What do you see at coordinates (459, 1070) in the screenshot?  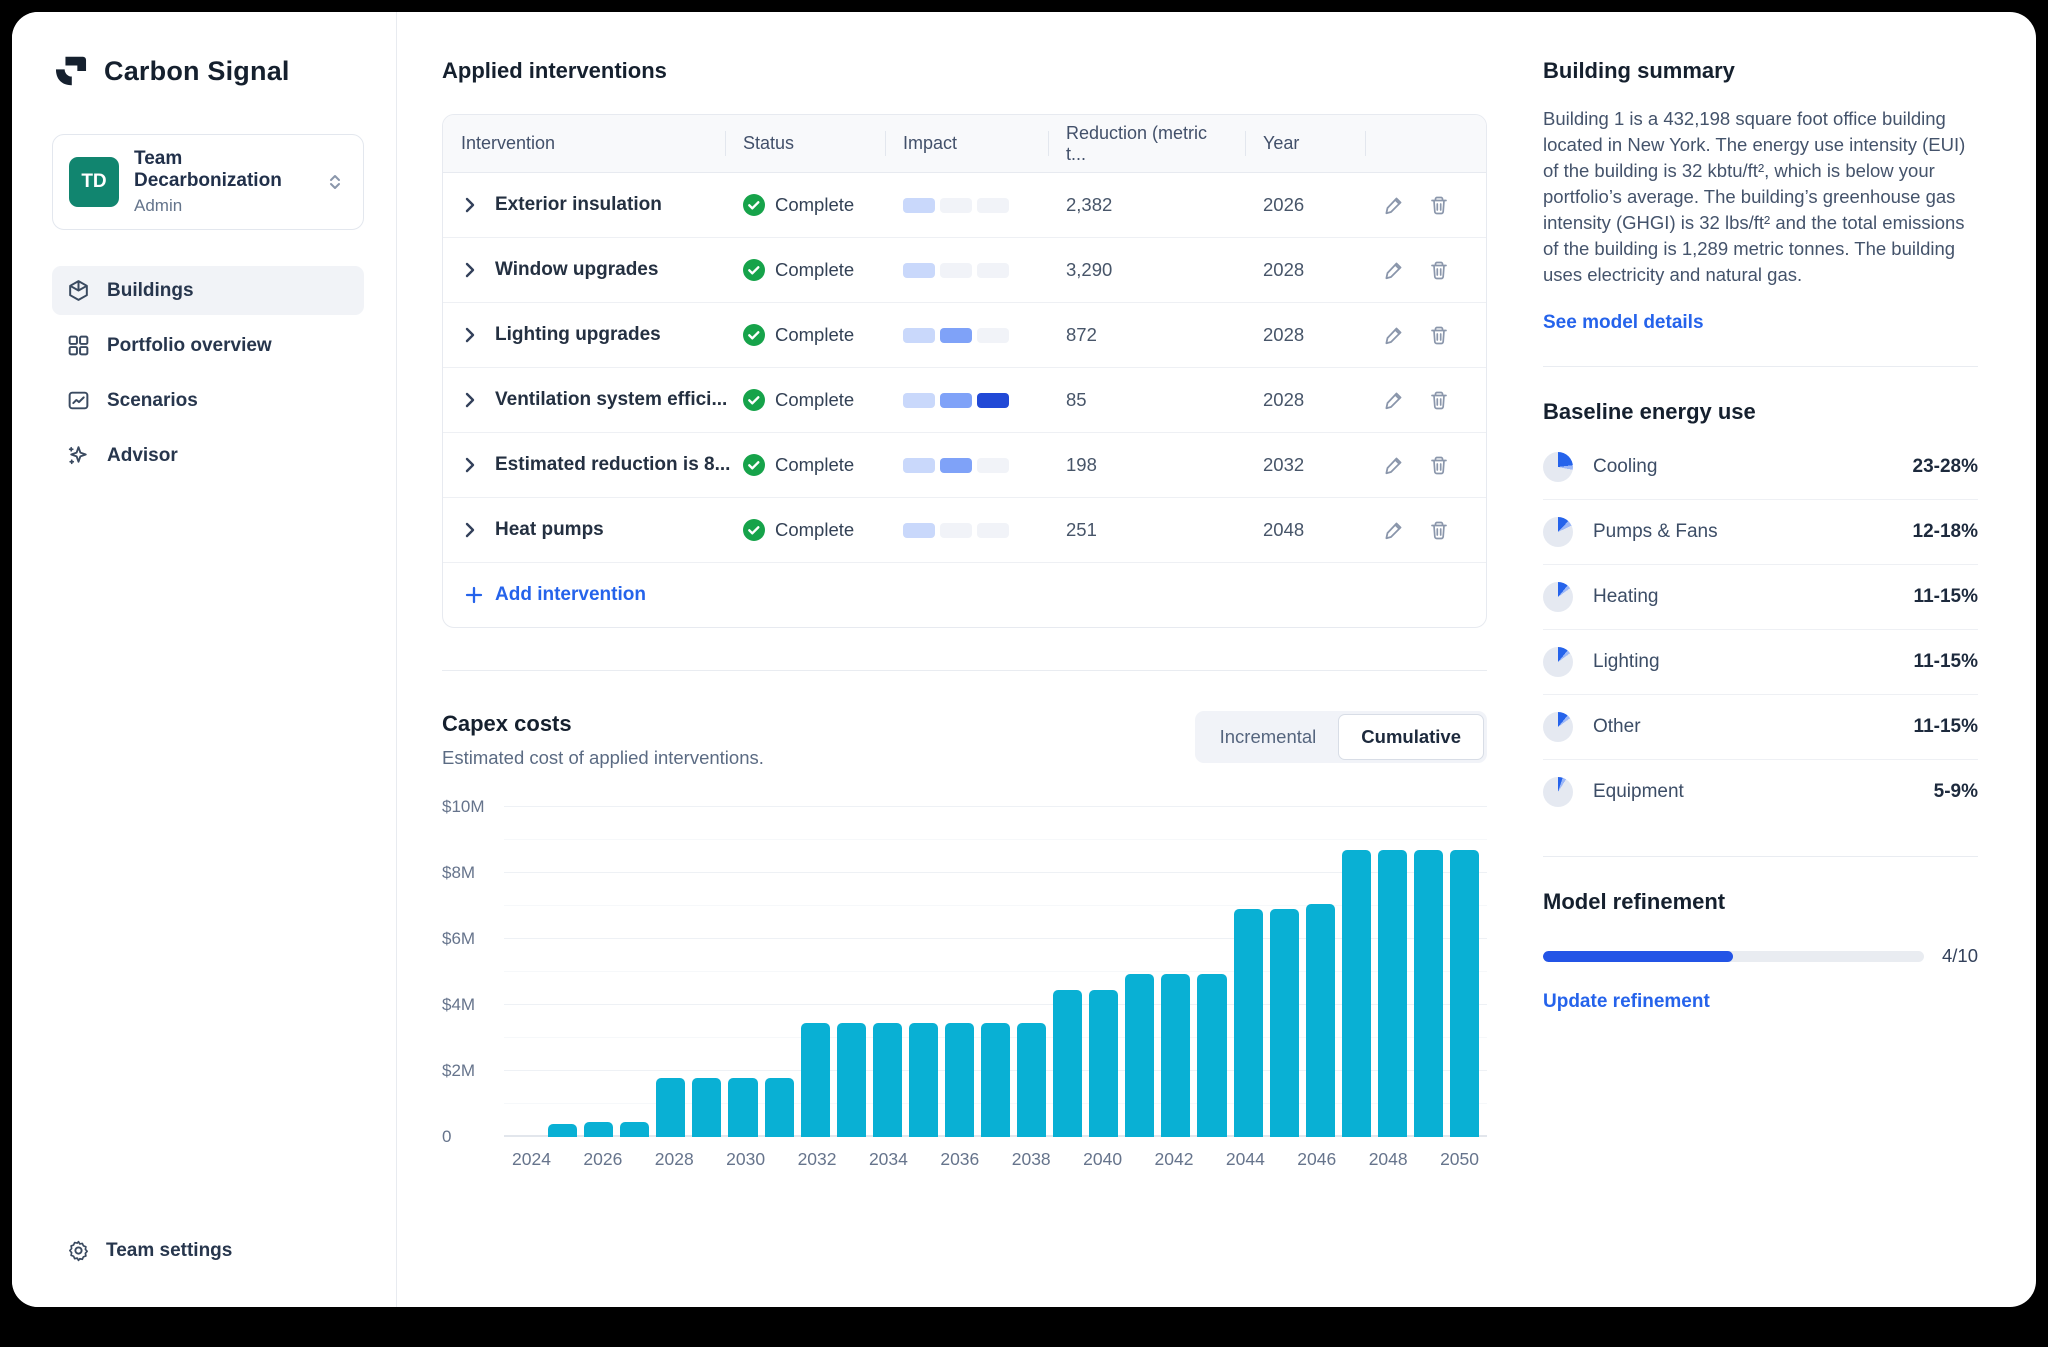 I see `y-tick-label: $2M` at bounding box center [459, 1070].